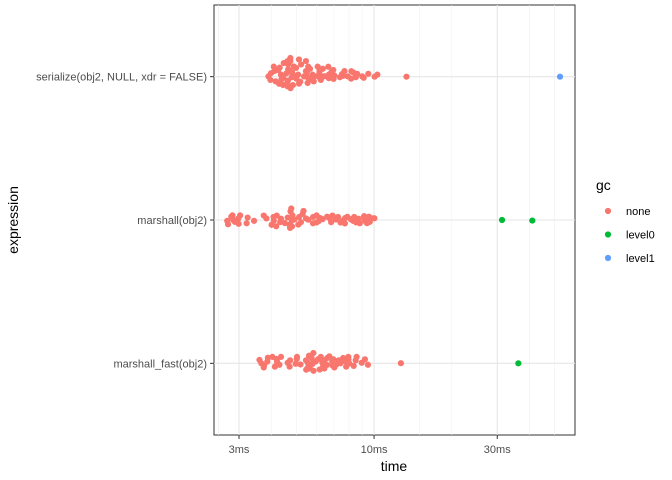 Image resolution: width=672 pixels, height=480 pixels. What do you see at coordinates (160, 364) in the screenshot?
I see `y-tick-label: marshall_fast(obj2)` at bounding box center [160, 364].